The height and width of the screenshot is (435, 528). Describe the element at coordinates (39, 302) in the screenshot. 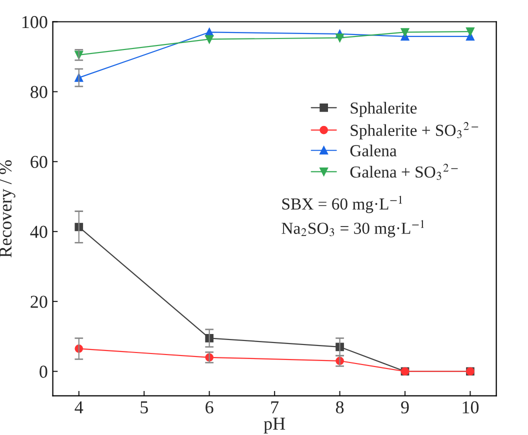

I see `y-tick-label: 20` at that location.